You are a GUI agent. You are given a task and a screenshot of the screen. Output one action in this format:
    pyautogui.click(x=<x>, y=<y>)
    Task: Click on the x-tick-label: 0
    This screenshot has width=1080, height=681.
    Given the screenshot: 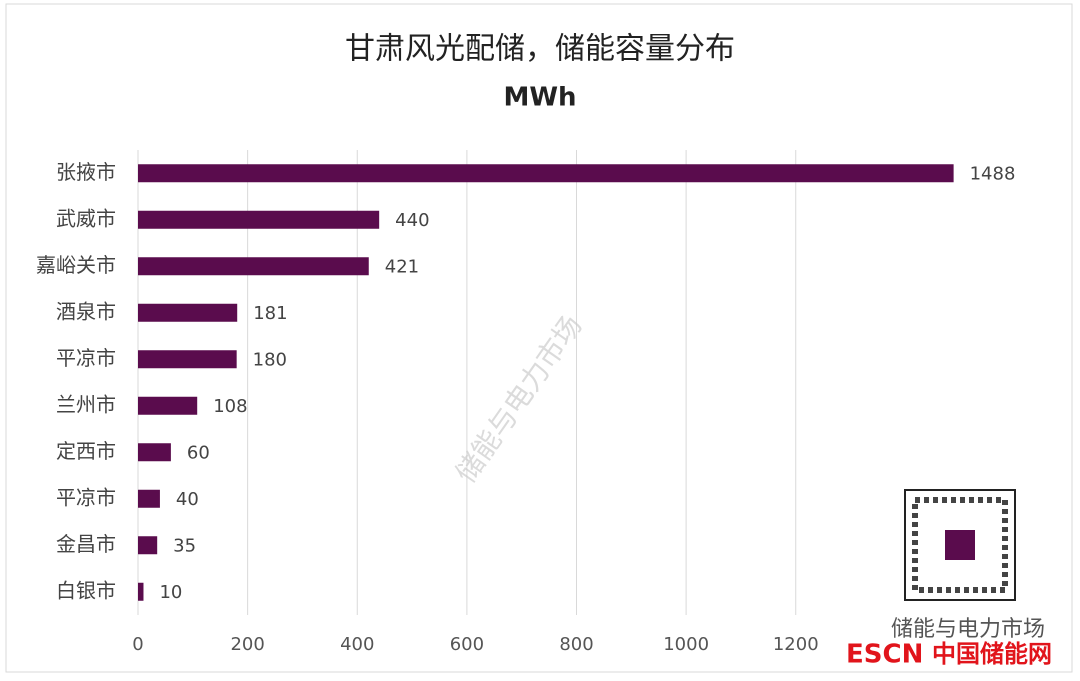 What is the action you would take?
    pyautogui.click(x=137, y=644)
    